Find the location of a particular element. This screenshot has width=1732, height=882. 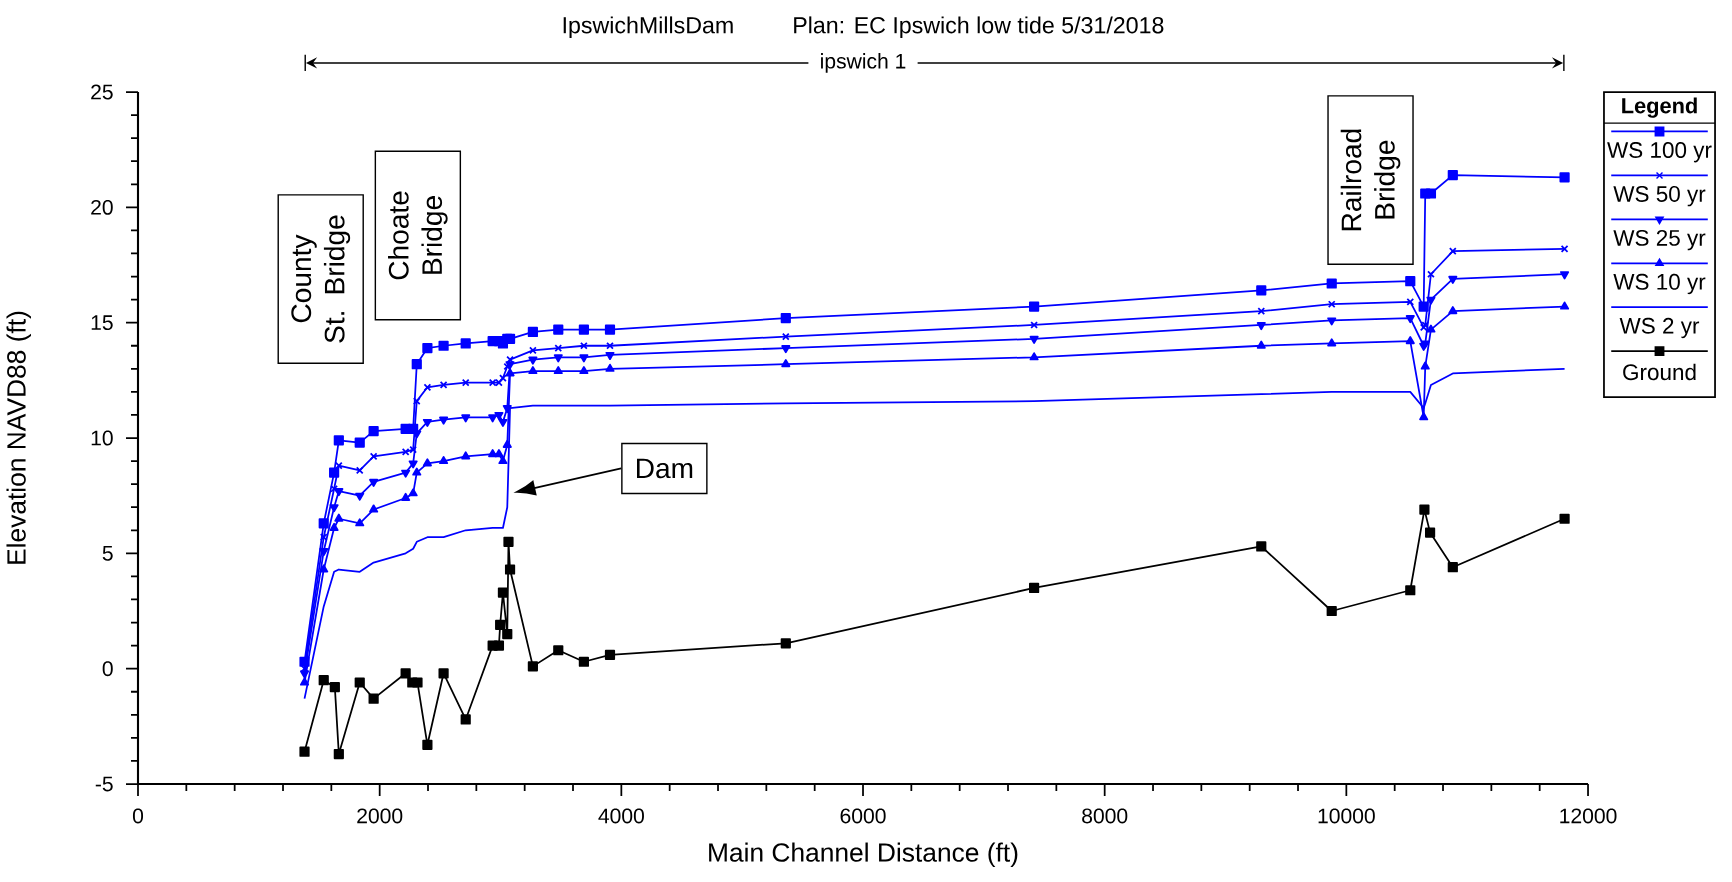

y-tick-label: 20 is located at coordinates (102, 207).